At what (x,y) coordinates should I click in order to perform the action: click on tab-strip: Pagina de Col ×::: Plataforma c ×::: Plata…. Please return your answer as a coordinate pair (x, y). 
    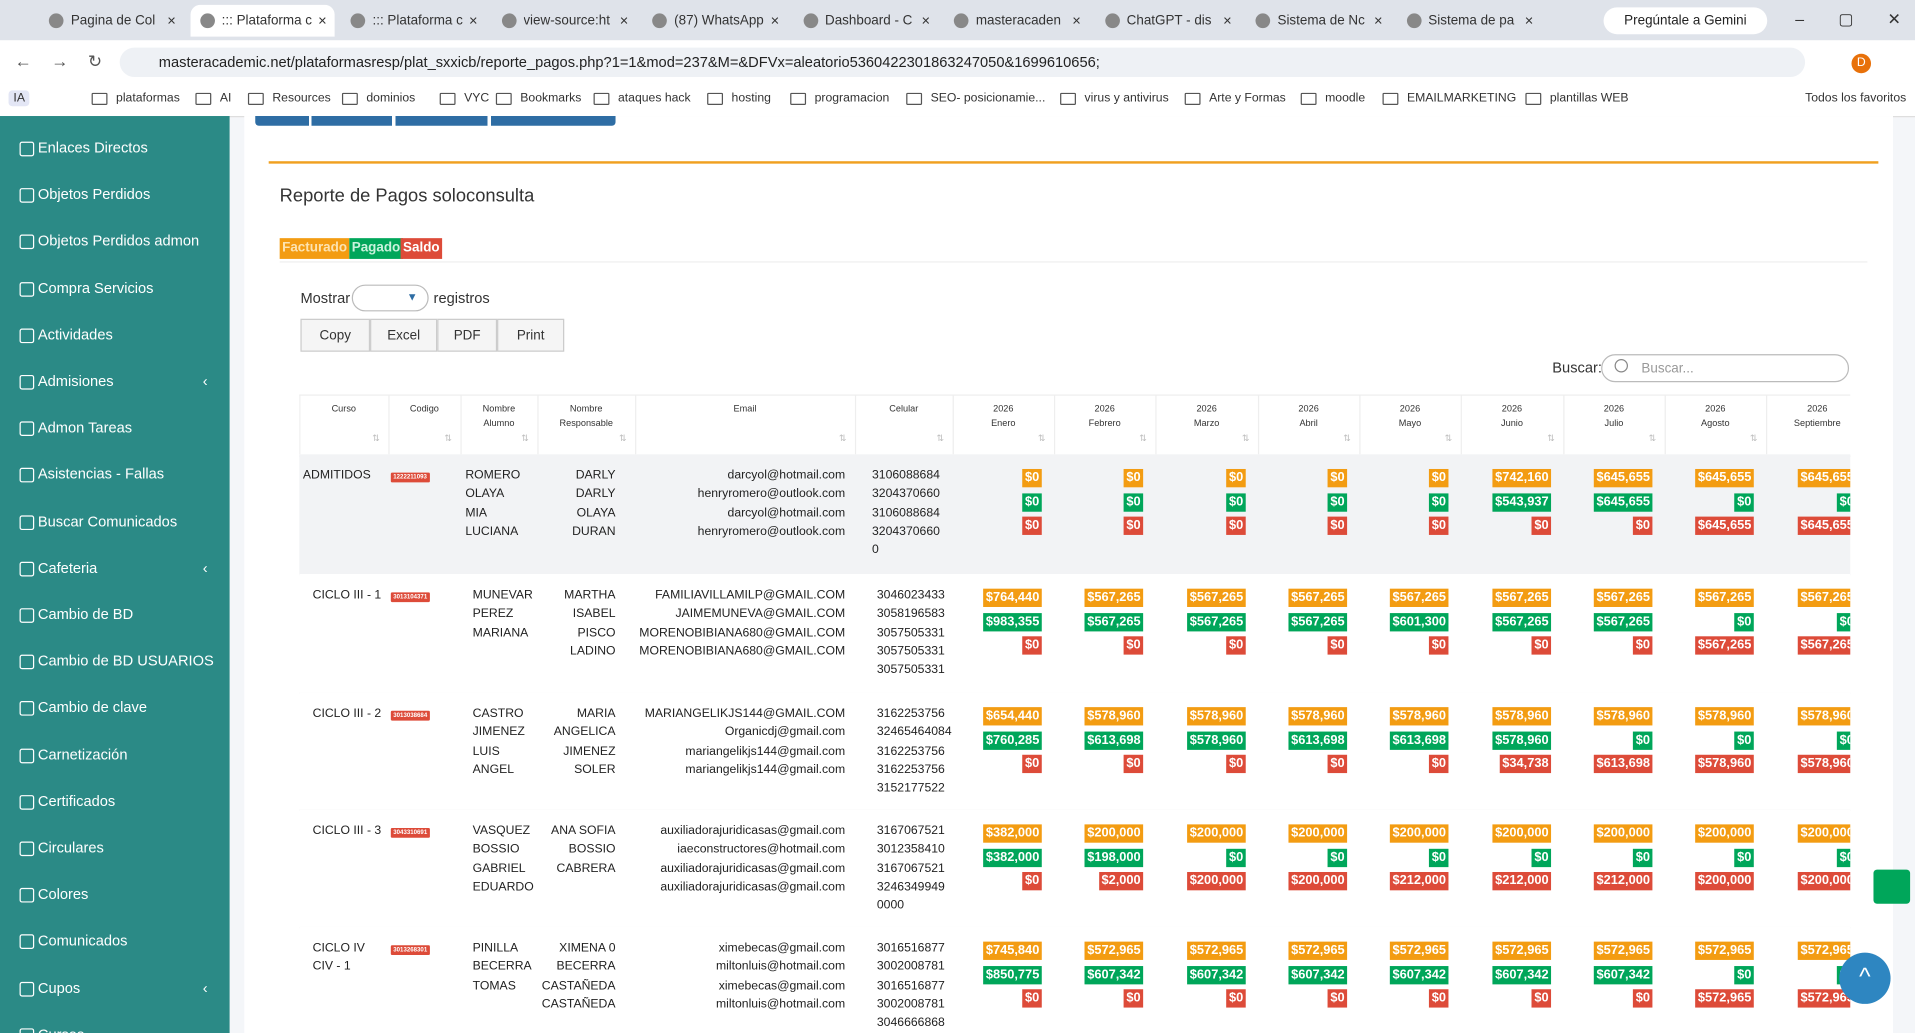
    Looking at the image, I should click on (794, 20).